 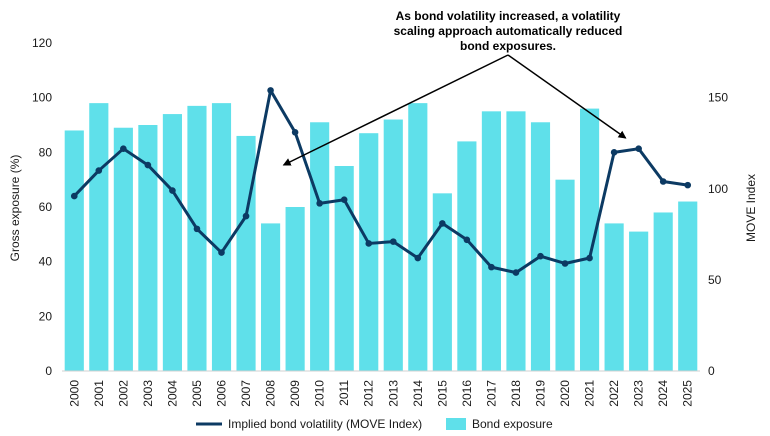 What do you see at coordinates (295, 393) in the screenshot?
I see `x-tick-label: 2009` at bounding box center [295, 393].